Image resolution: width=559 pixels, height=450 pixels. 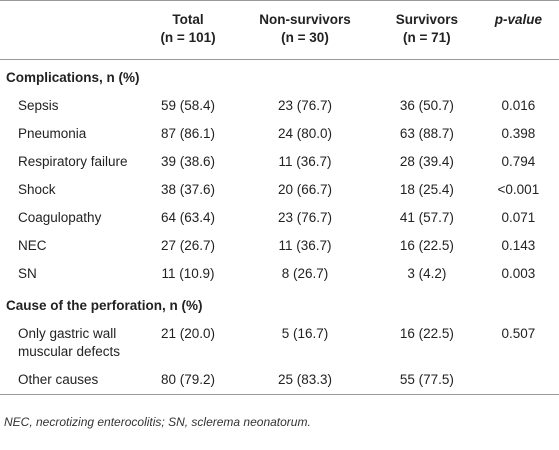 I want to click on value-cell: 0.507, so click(x=518, y=333).